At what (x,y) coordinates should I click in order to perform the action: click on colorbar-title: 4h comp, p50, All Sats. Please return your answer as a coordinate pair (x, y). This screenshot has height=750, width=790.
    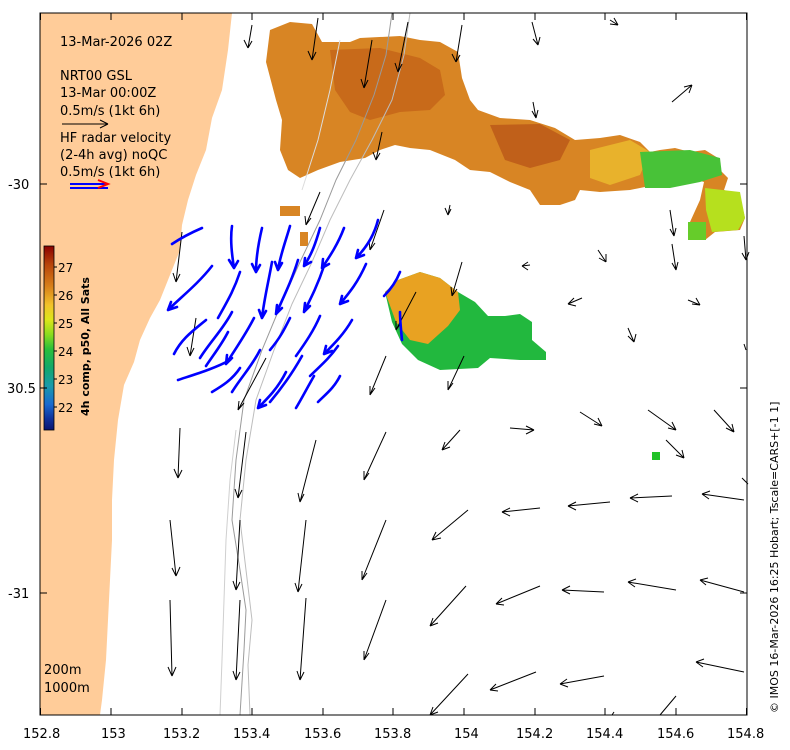
    Looking at the image, I should click on (85, 346).